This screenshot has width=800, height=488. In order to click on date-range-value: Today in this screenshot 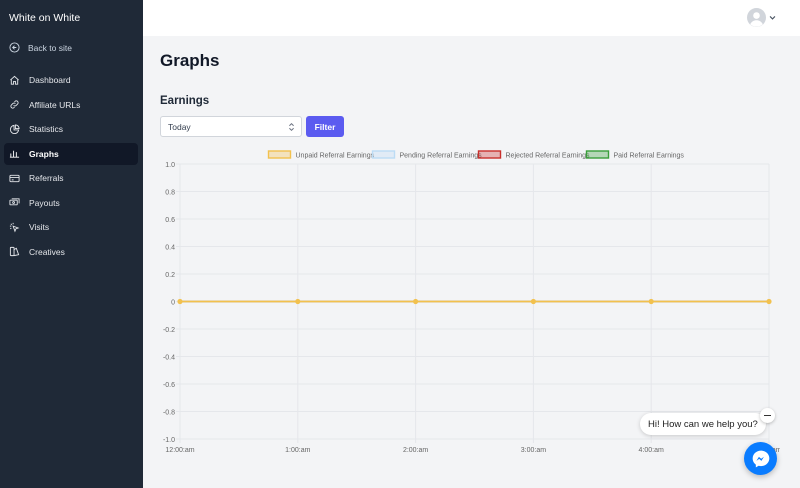, I will do `click(179, 126)`.